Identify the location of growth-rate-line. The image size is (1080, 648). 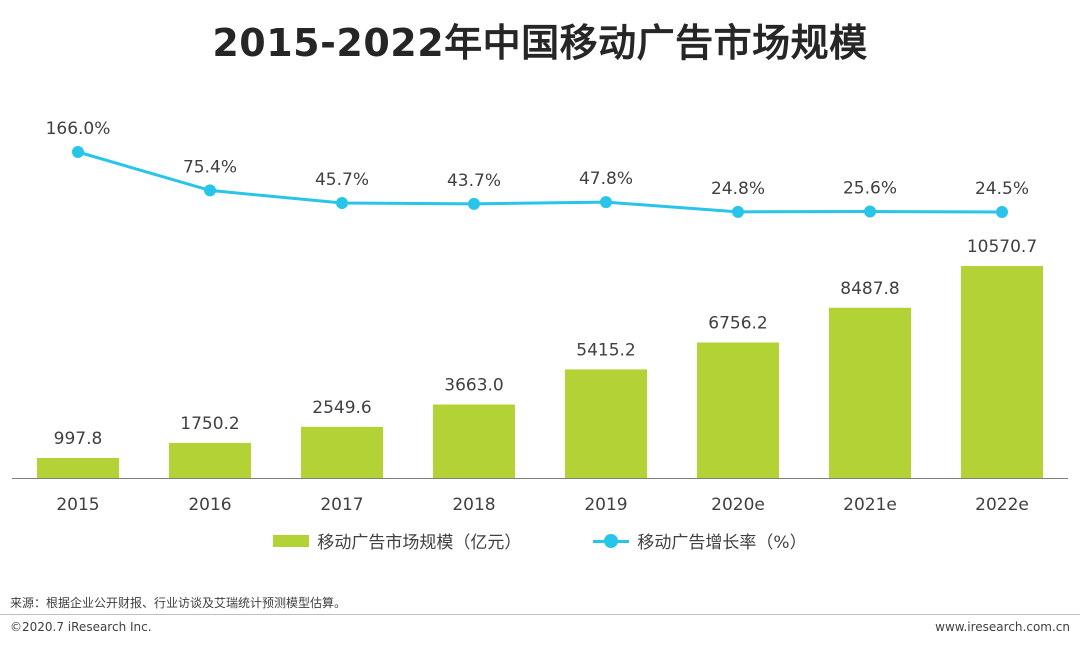
(540, 182).